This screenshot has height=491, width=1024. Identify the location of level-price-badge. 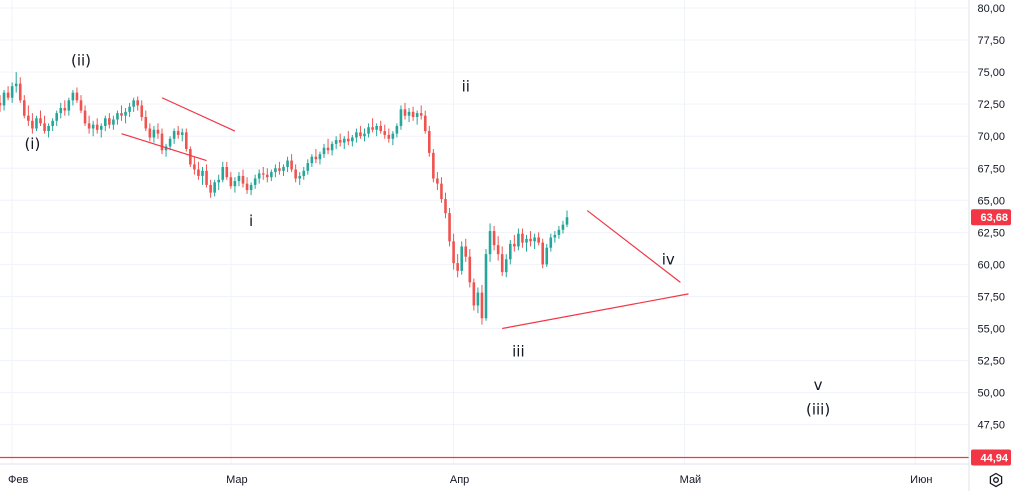
(991, 457).